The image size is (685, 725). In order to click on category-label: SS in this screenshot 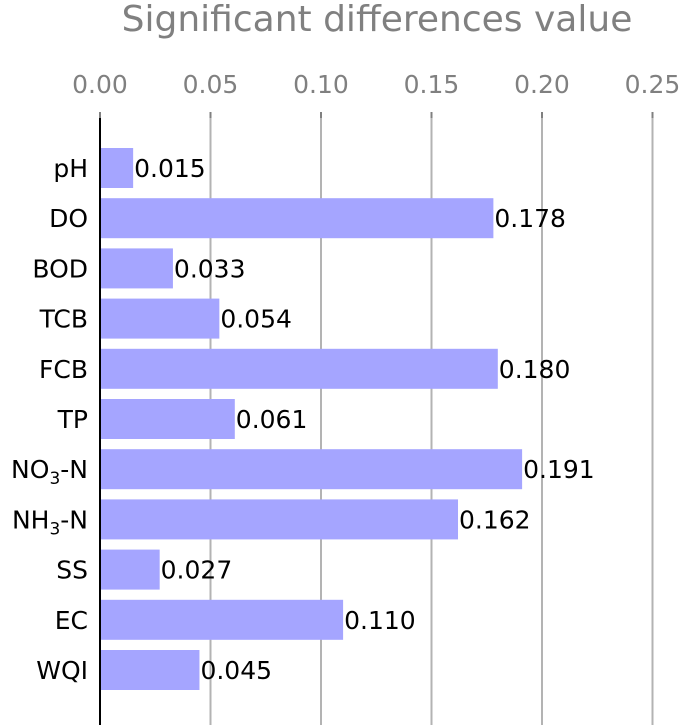, I will do `click(72, 570)`.